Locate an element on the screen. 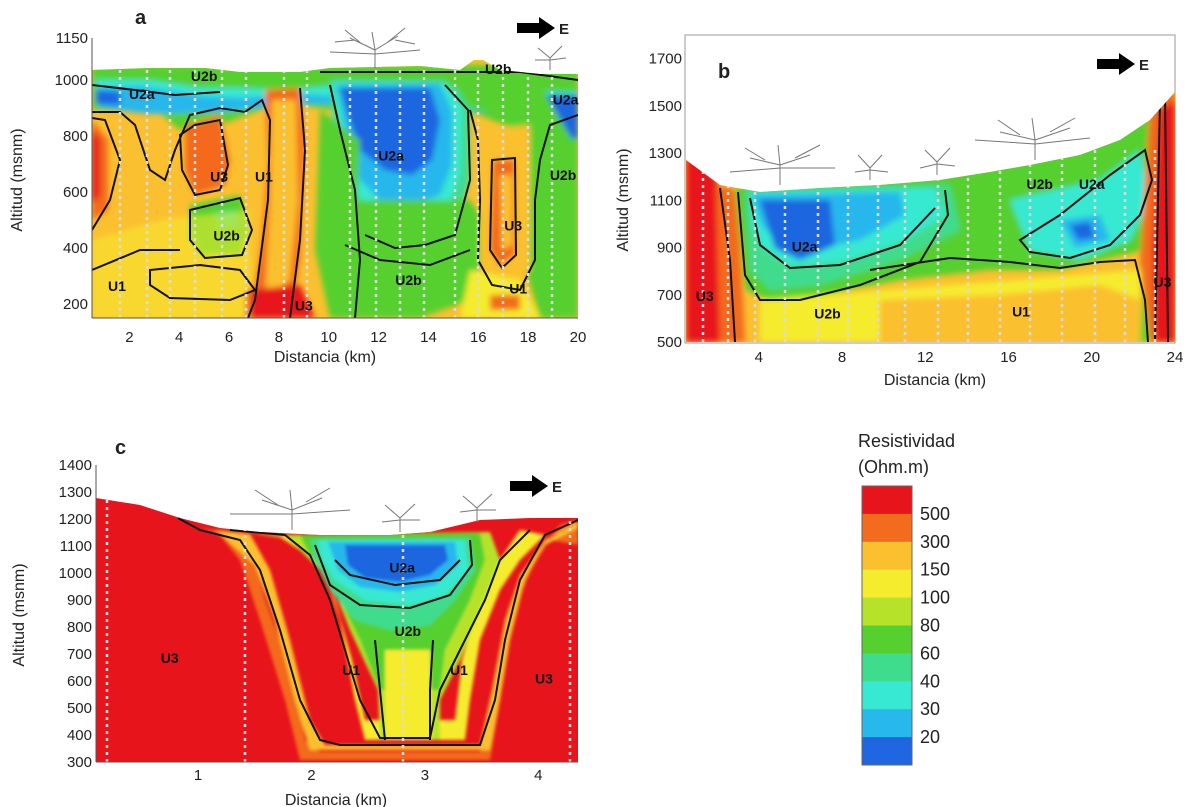 This screenshot has width=1200, height=807. legend-level-label: 100 is located at coordinates (935, 598).